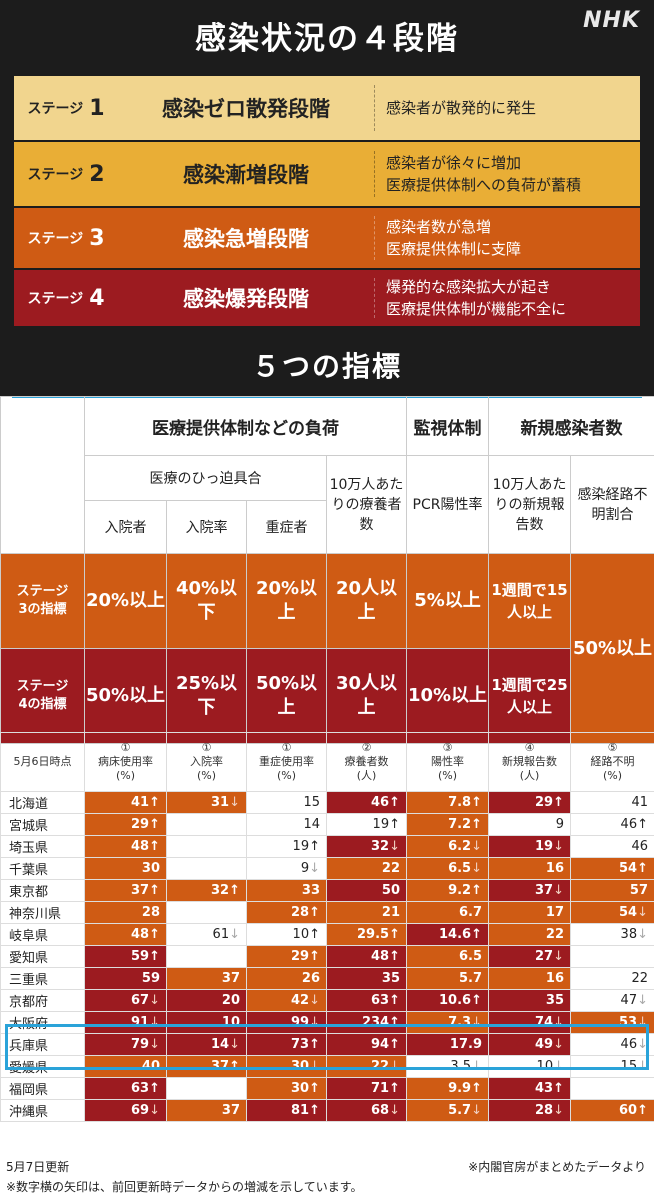 The height and width of the screenshot is (1200, 654). What do you see at coordinates (529, 504) in the screenshot?
I see `col-new-per-100k: 10万人あたりの新規報告数` at bounding box center [529, 504].